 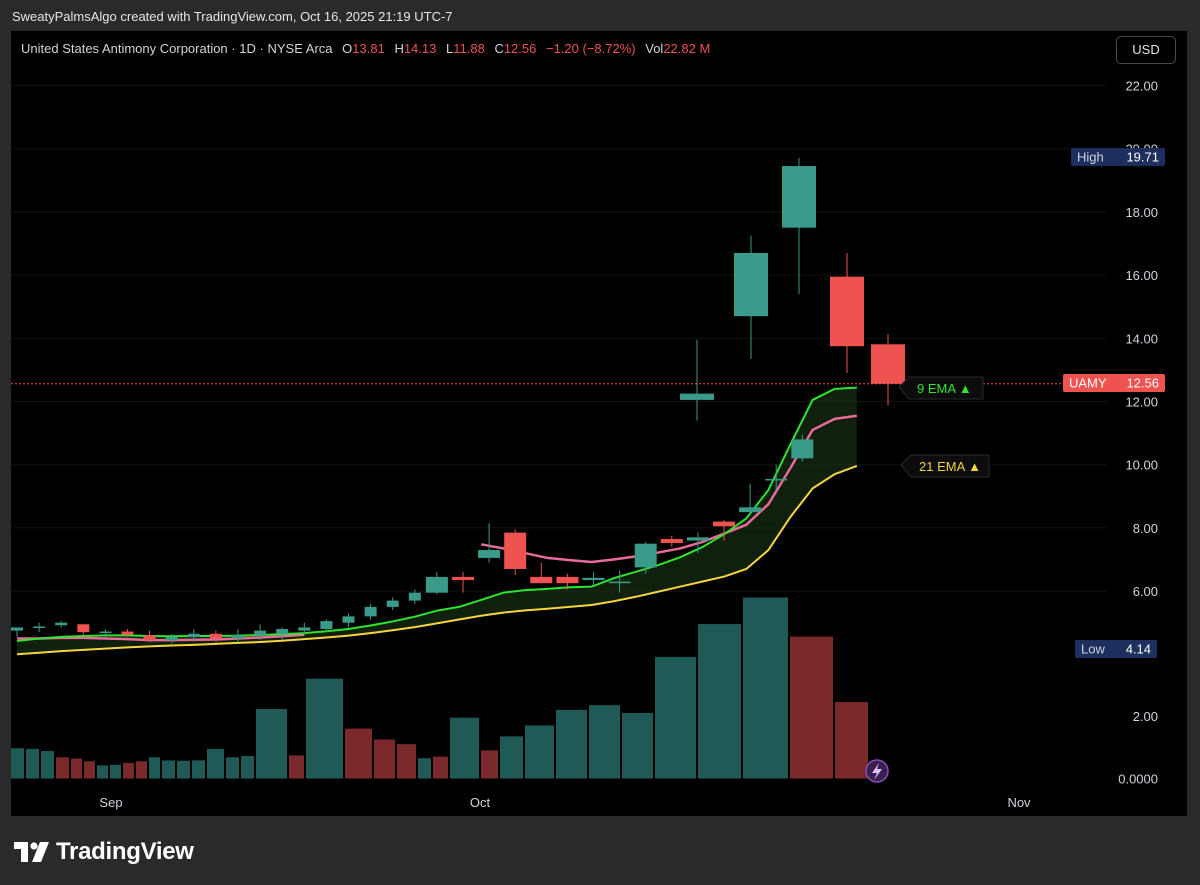 What do you see at coordinates (1141, 338) in the screenshot?
I see `y-tick-label: 14.00` at bounding box center [1141, 338].